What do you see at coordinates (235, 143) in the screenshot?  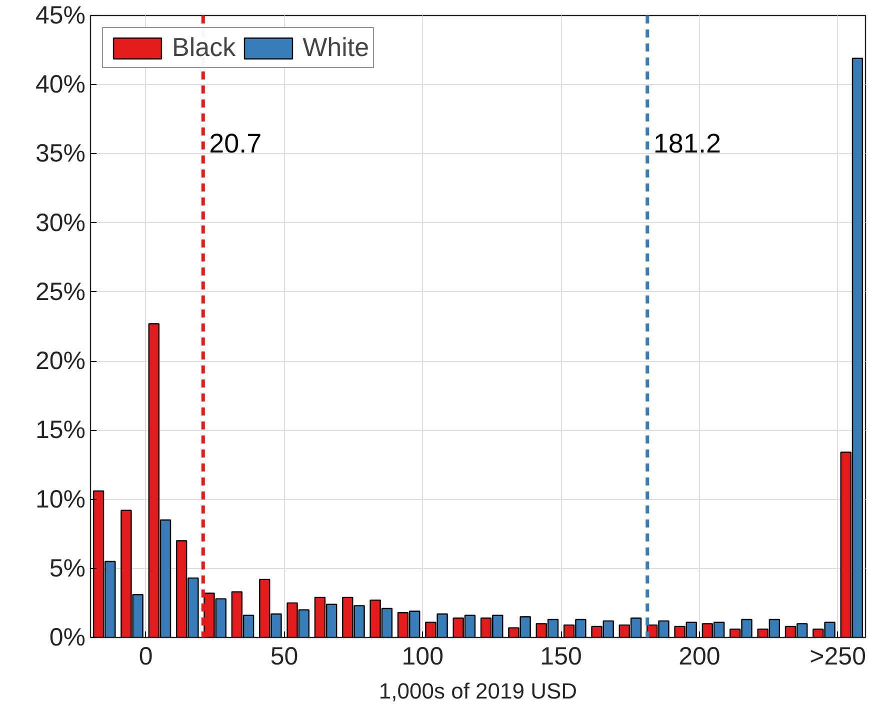 I see `ref-line-label: 20.7` at bounding box center [235, 143].